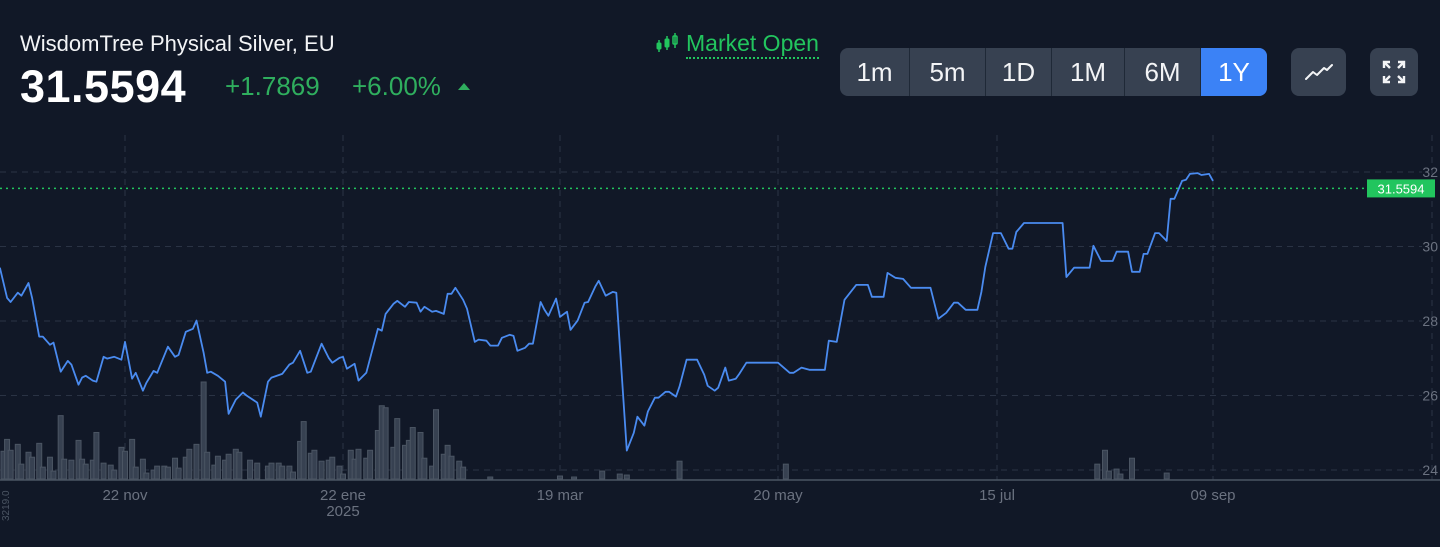 The height and width of the screenshot is (547, 1440). I want to click on y-tick-label: 28, so click(1430, 321).